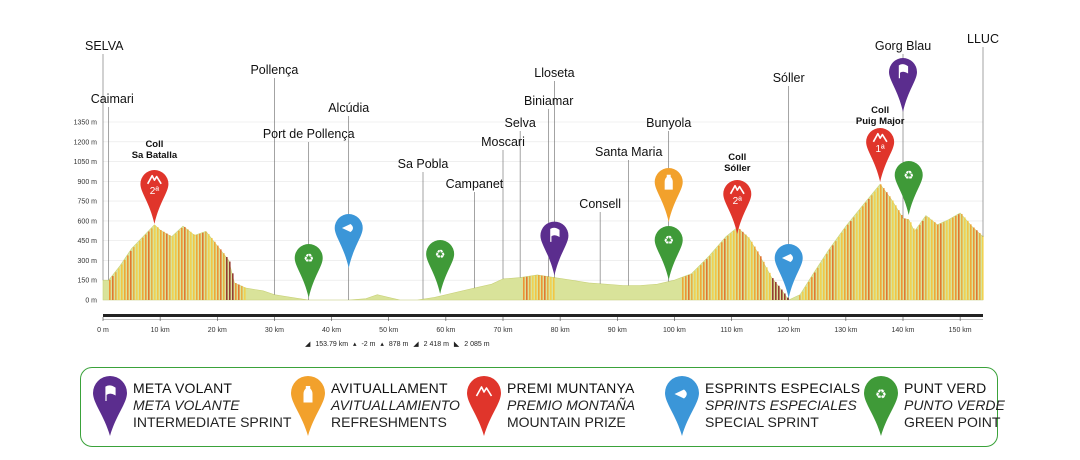 This screenshot has width=1080, height=460. What do you see at coordinates (881, 149) in the screenshot?
I see `climb-category: 1ª` at bounding box center [881, 149].